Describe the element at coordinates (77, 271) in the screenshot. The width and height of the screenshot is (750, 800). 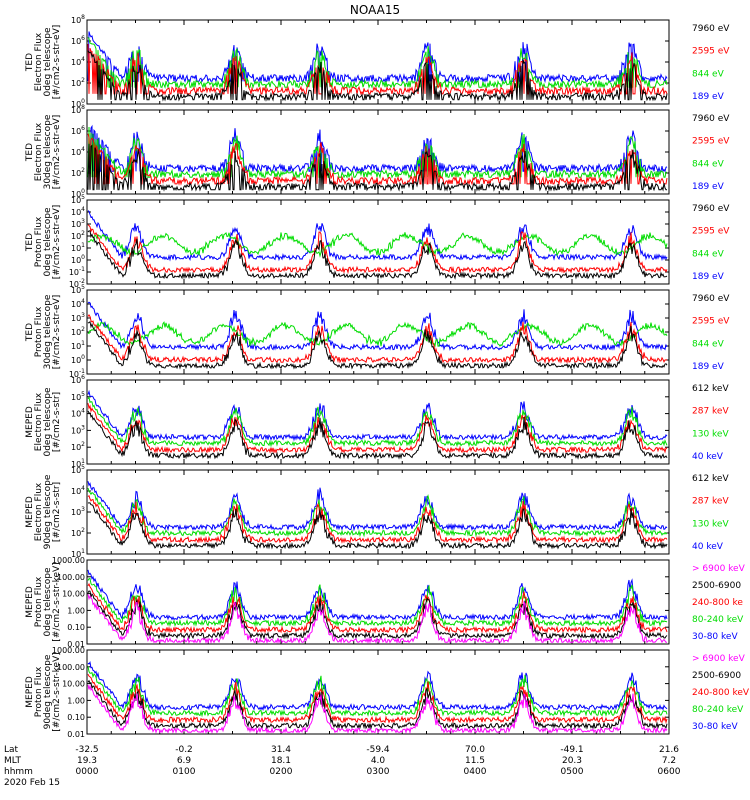
I see `y-tick-label: 10⁻¹` at that location.